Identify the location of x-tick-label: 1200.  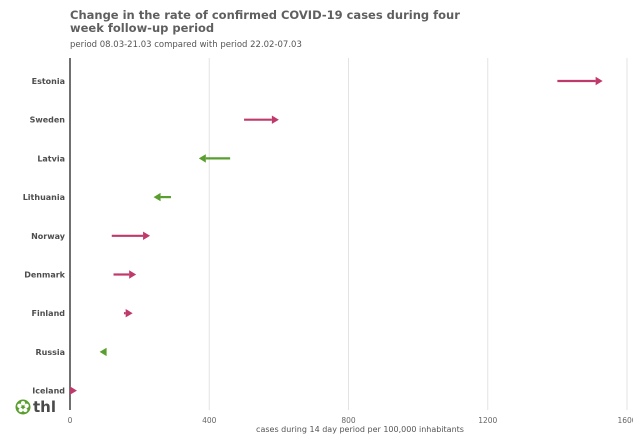
(487, 420).